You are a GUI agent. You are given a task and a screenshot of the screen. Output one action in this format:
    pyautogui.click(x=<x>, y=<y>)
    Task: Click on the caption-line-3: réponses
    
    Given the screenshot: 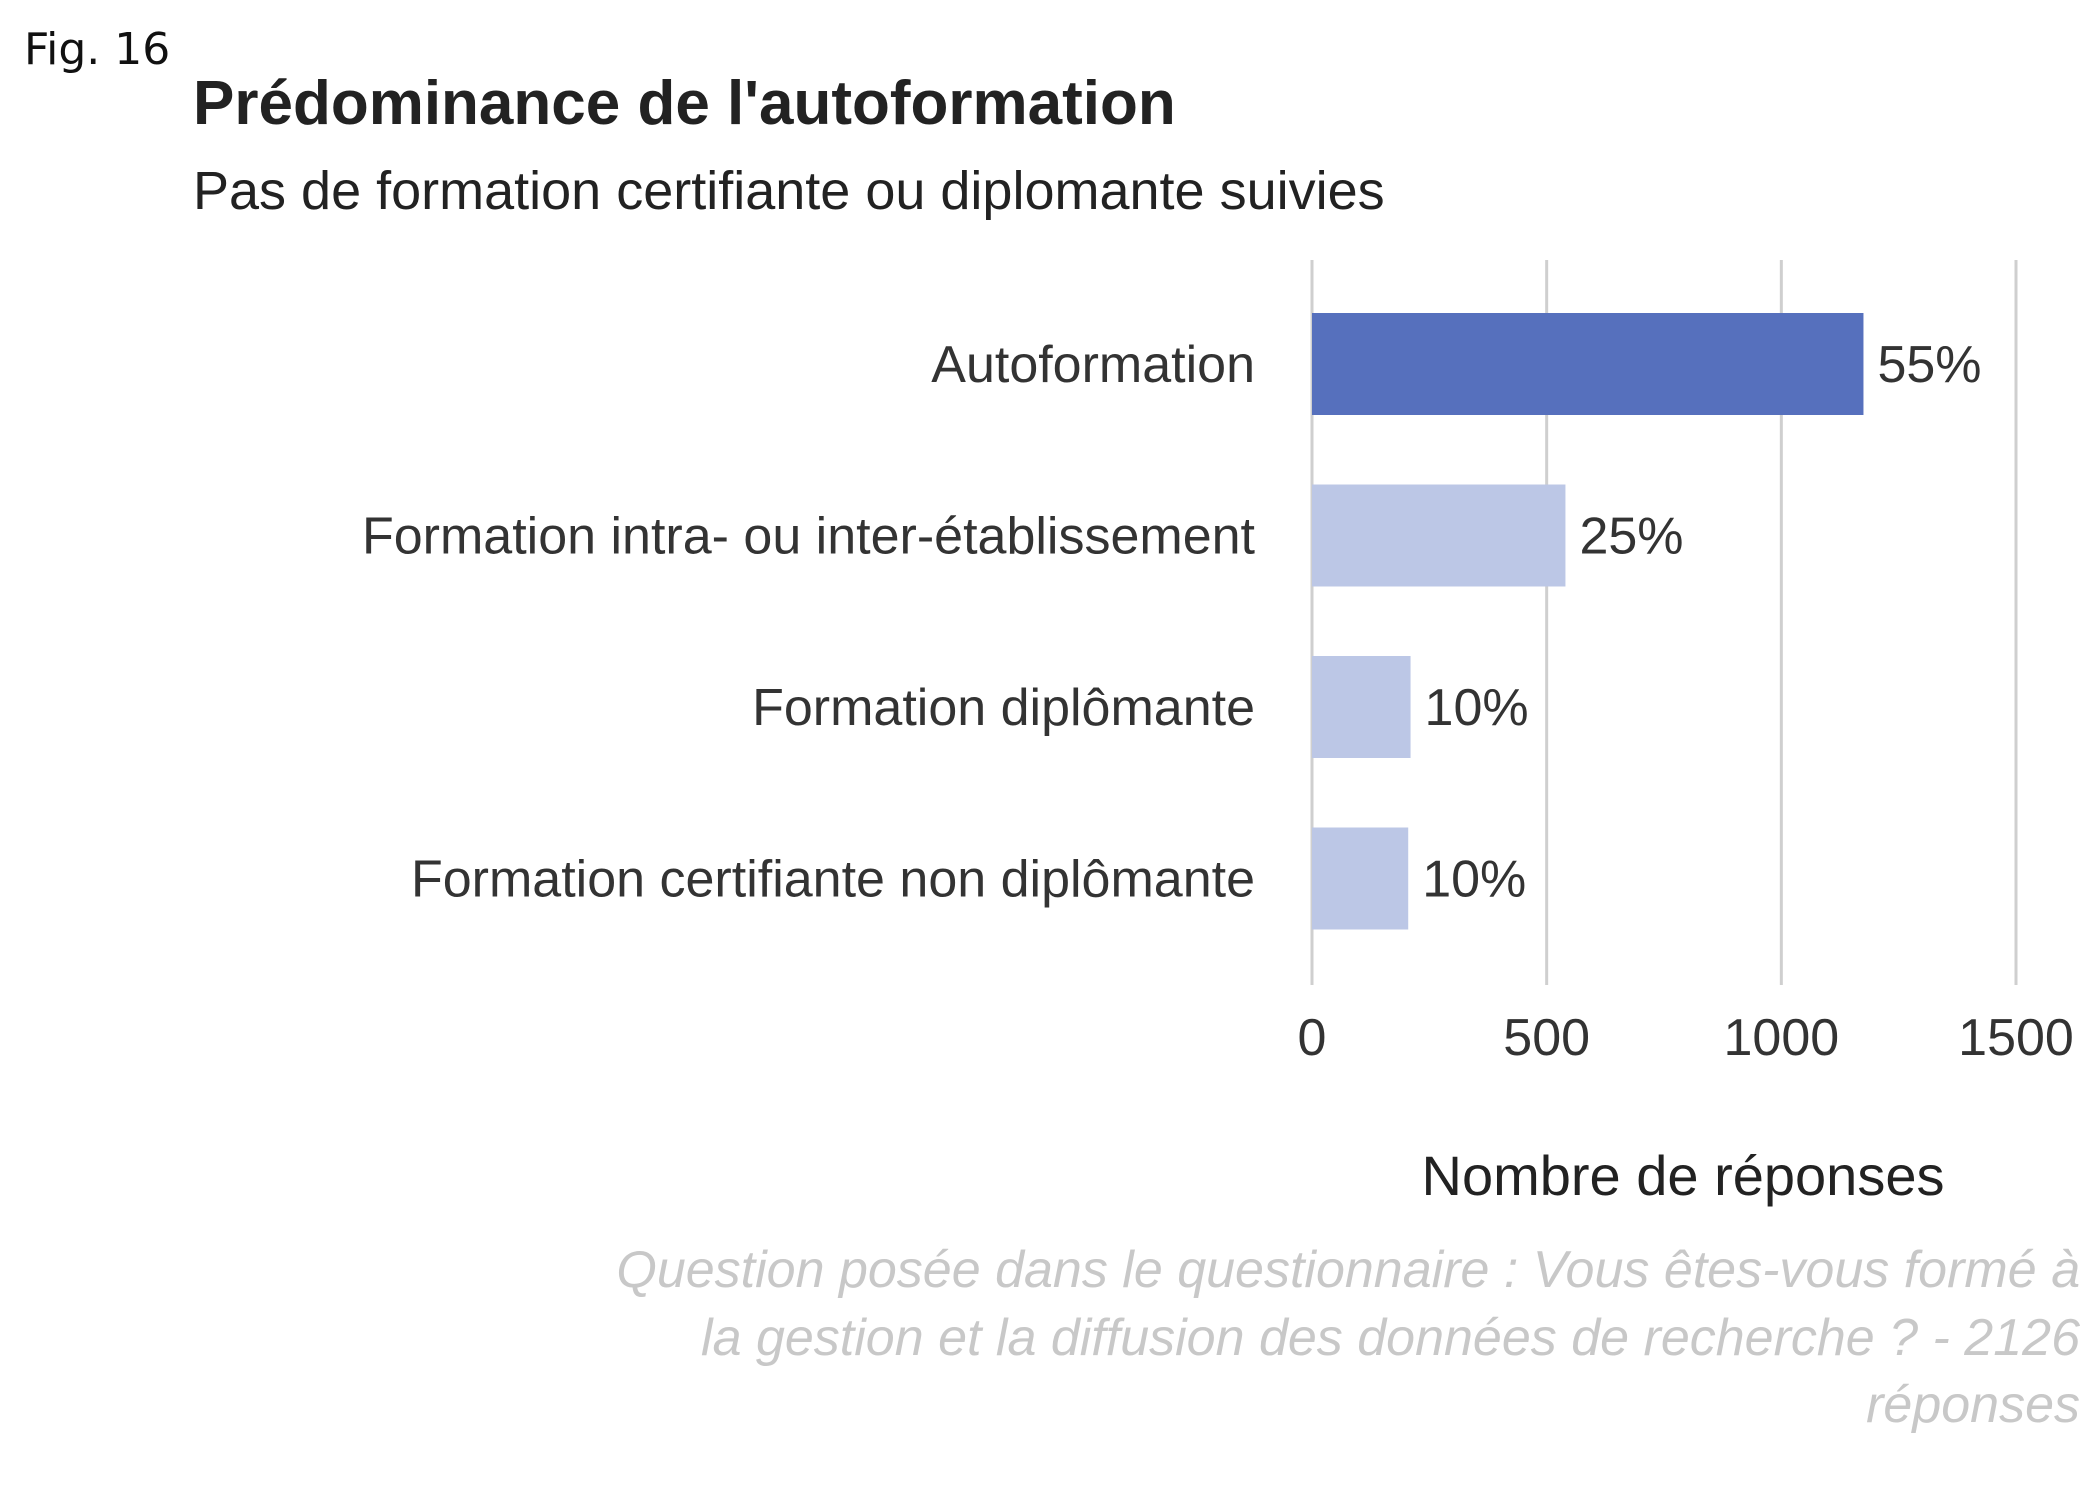 What is the action you would take?
    pyautogui.click(x=1973, y=1405)
    